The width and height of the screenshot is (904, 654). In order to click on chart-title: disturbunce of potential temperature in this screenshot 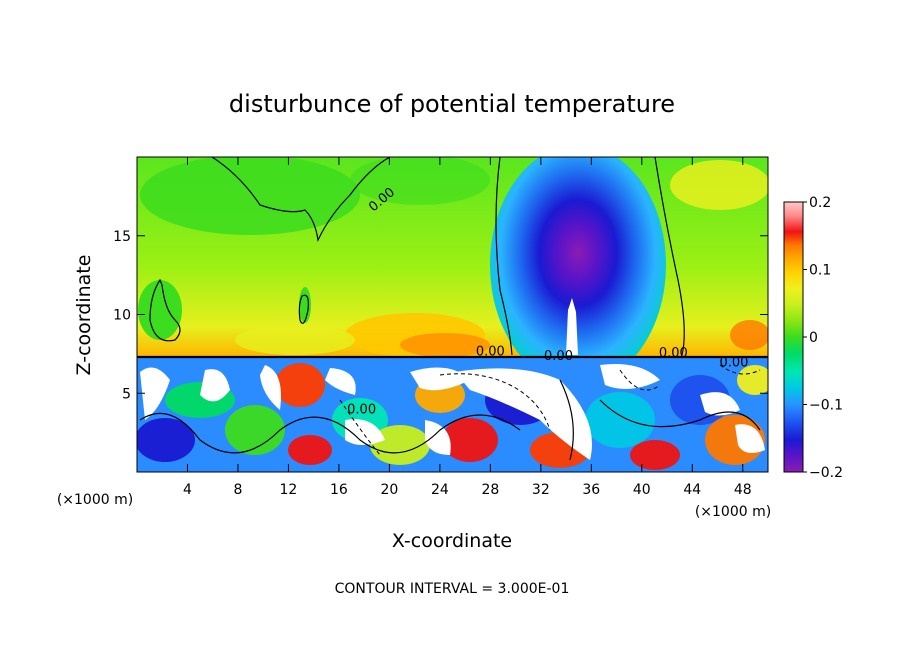, I will do `click(452, 104)`.